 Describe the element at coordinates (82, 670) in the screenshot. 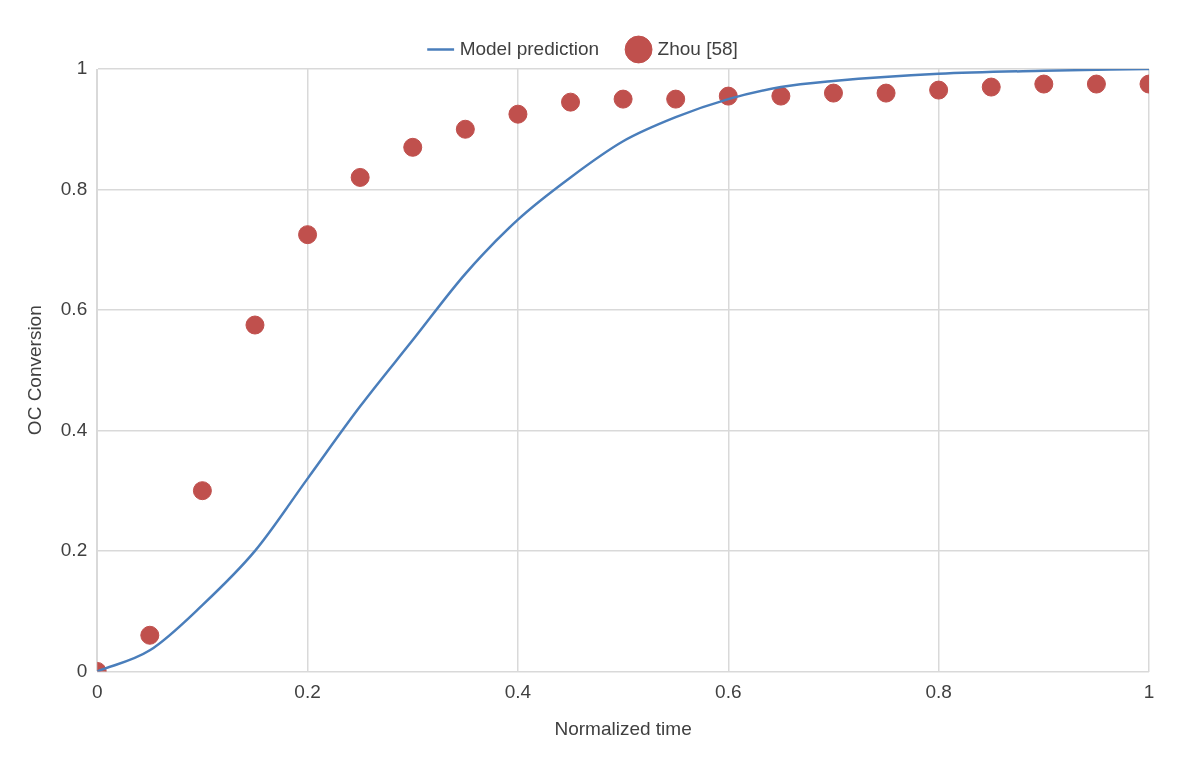

I see `y-tick-label: 0` at that location.